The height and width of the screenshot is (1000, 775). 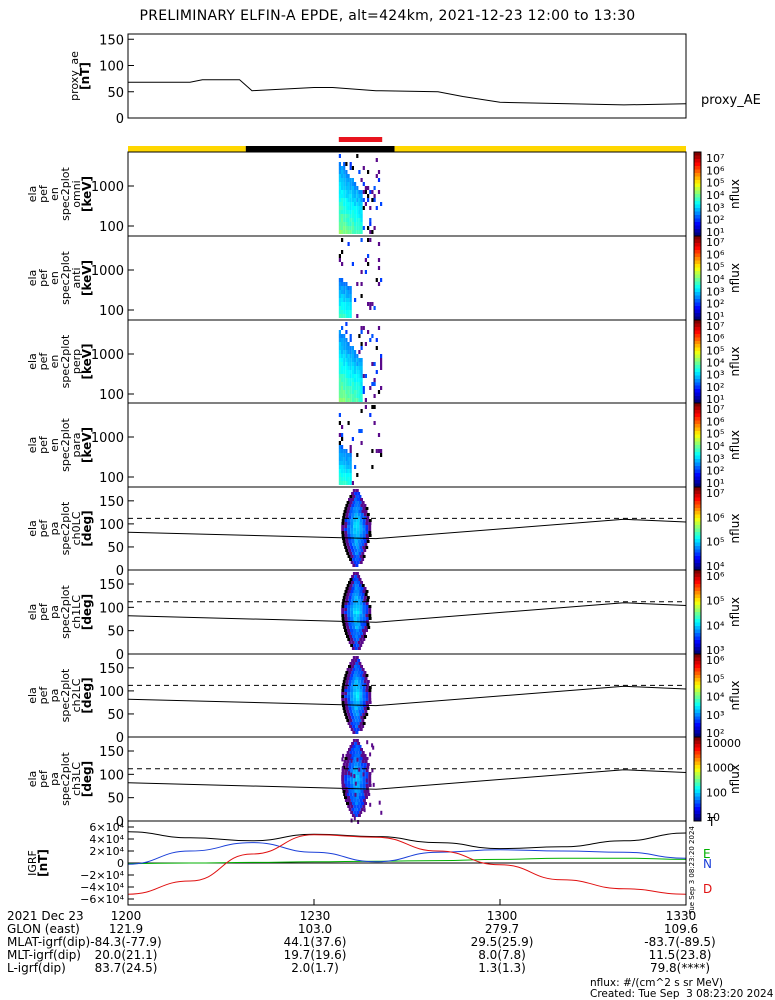 What do you see at coordinates (715, 220) in the screenshot?
I see `panel-spec_omni-cbar-tick-5: 10²` at bounding box center [715, 220].